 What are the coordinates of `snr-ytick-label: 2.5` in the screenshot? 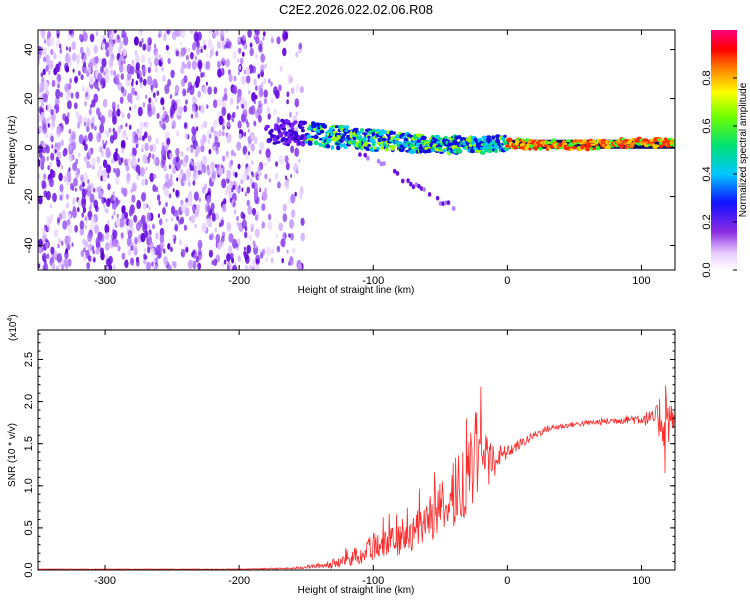 It's located at (29, 359).